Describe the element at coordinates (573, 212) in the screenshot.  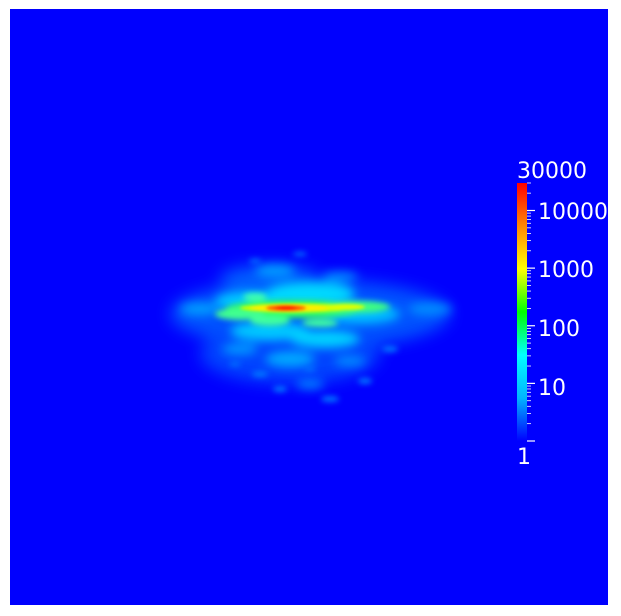
I see `colorbar-tick-label-10000: 10000` at that location.